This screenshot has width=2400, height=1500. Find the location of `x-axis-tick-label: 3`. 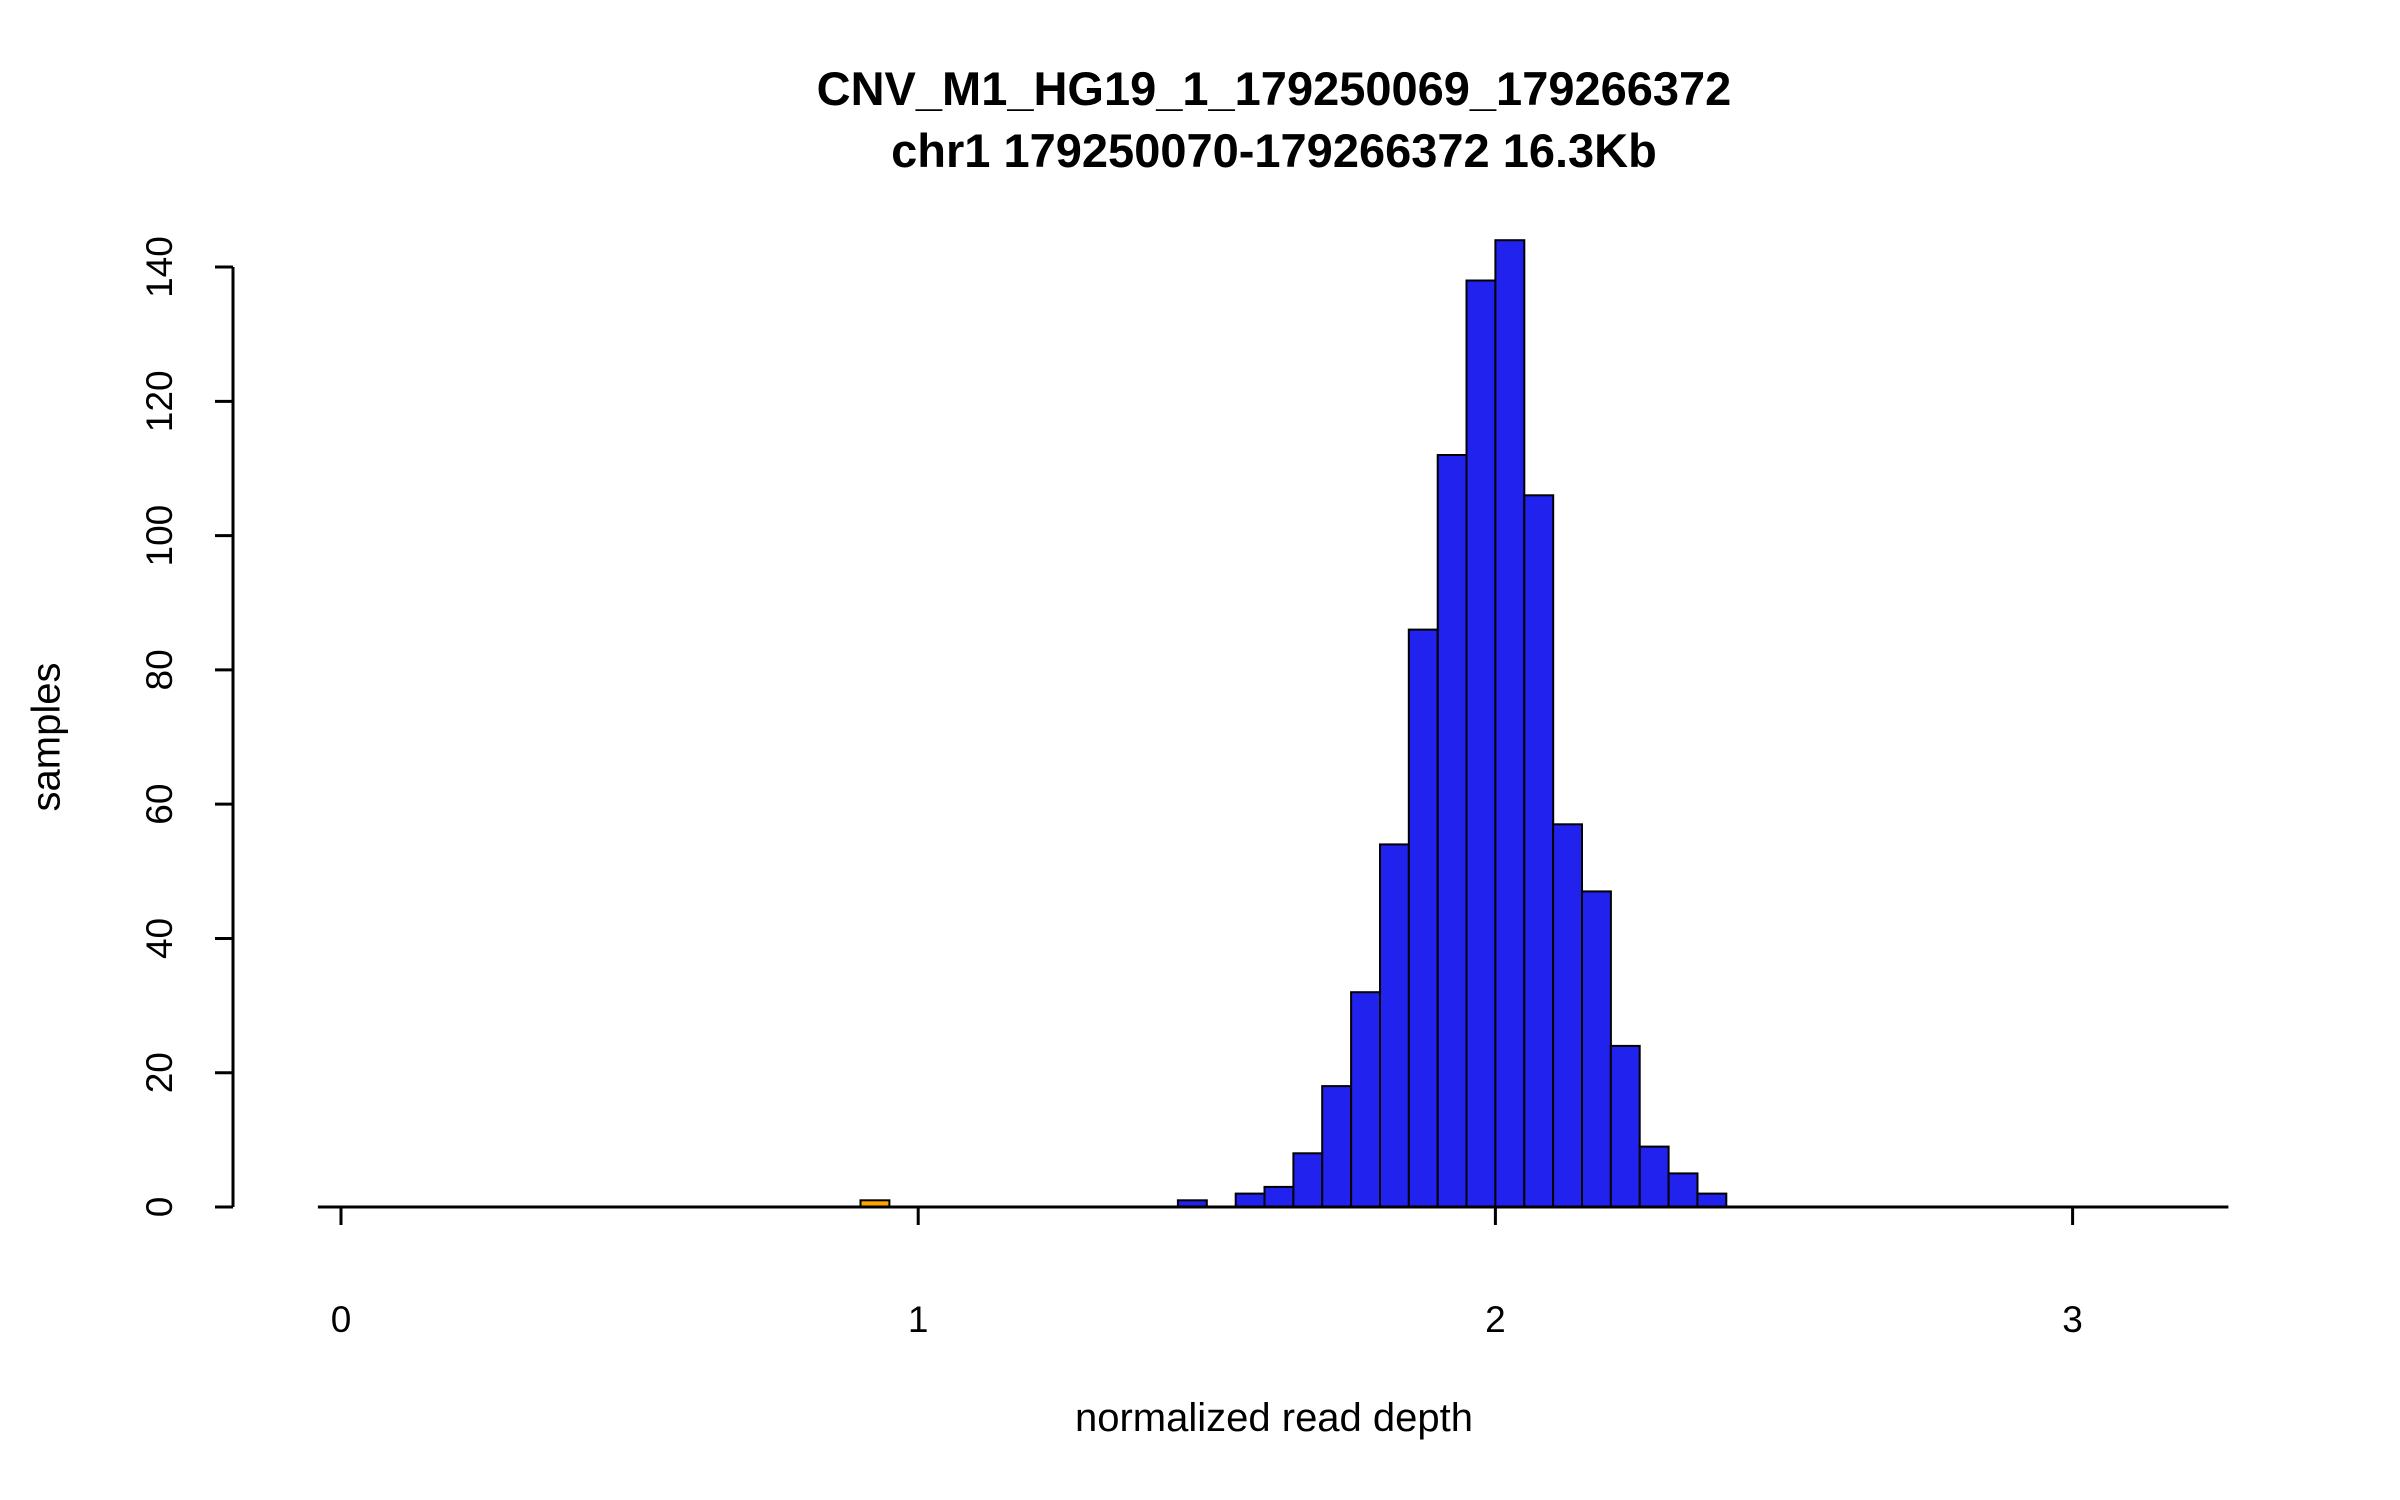

x-axis-tick-label: 3 is located at coordinates (2072, 1319).